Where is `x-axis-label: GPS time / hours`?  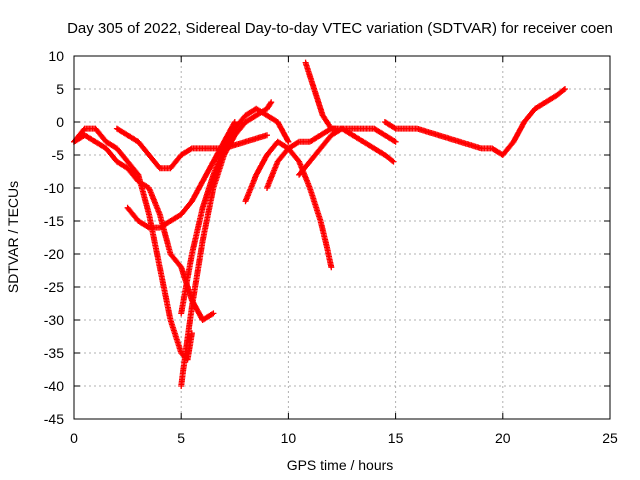
x-axis-label: GPS time / hours is located at coordinates (340, 465).